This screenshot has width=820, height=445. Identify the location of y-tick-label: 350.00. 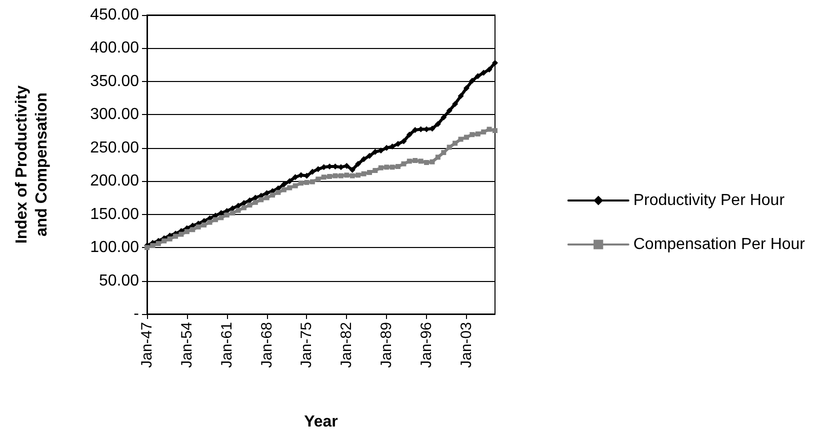
(115, 81).